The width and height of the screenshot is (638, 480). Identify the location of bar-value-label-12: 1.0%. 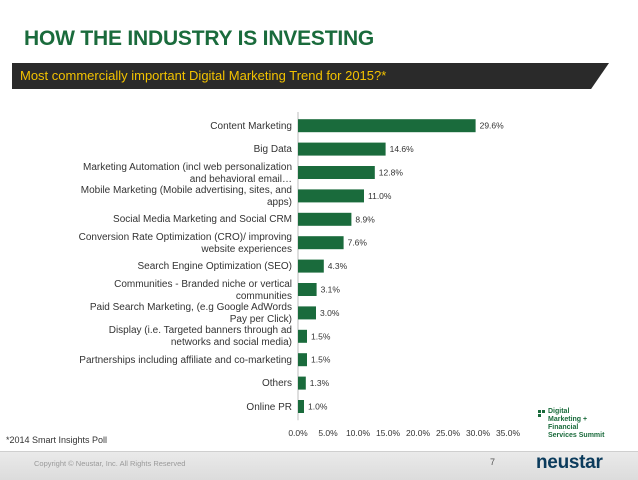
(318, 407).